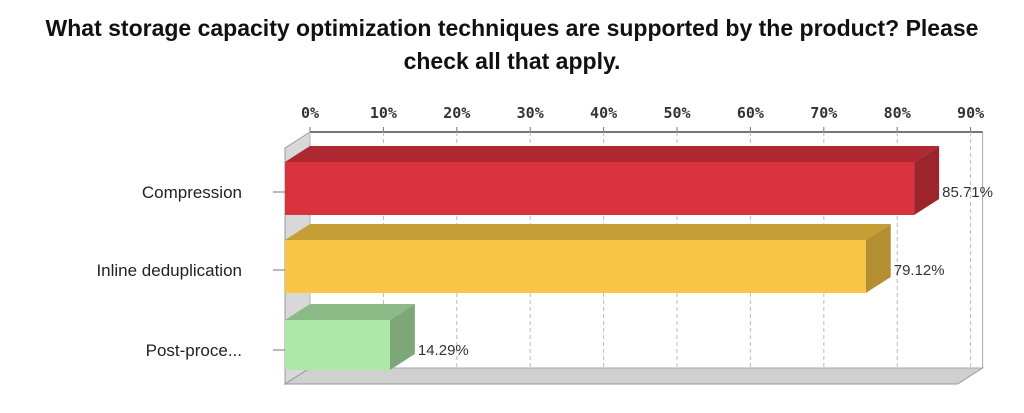 The image size is (1024, 413). Describe the element at coordinates (676, 113) in the screenshot. I see `x-tick-label: 50%` at that location.